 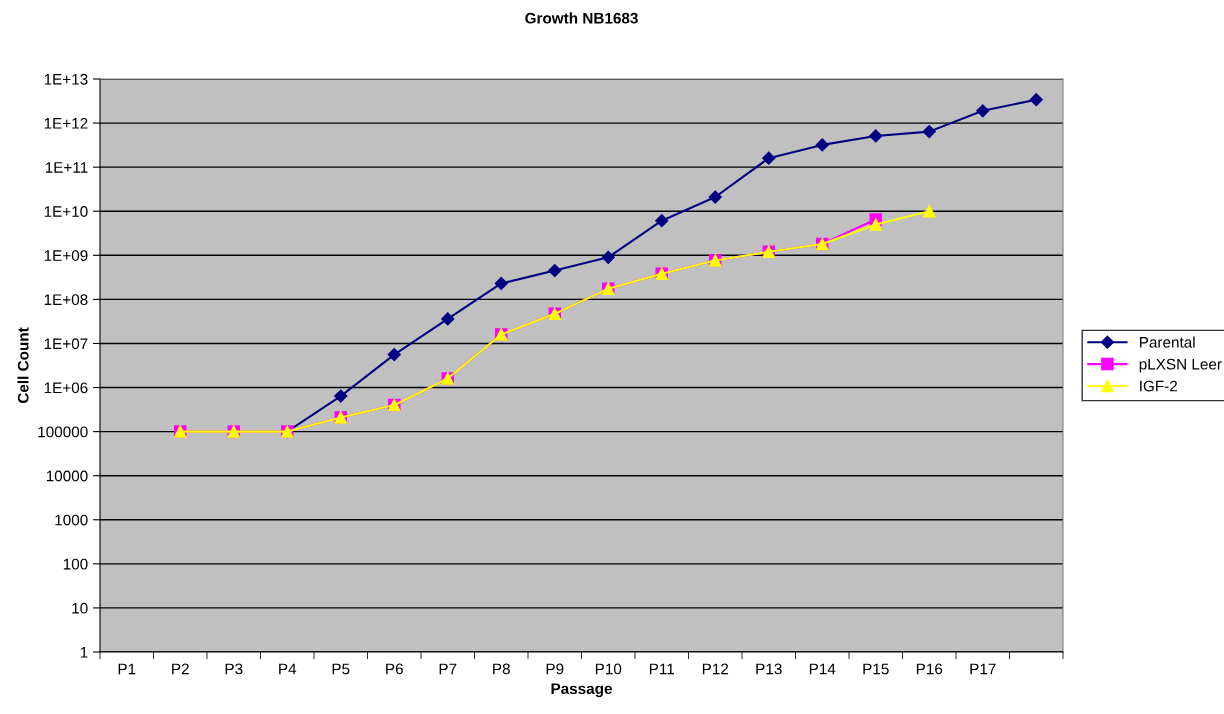 I want to click on y-tick-label: 1E+11, so click(x=66, y=167).